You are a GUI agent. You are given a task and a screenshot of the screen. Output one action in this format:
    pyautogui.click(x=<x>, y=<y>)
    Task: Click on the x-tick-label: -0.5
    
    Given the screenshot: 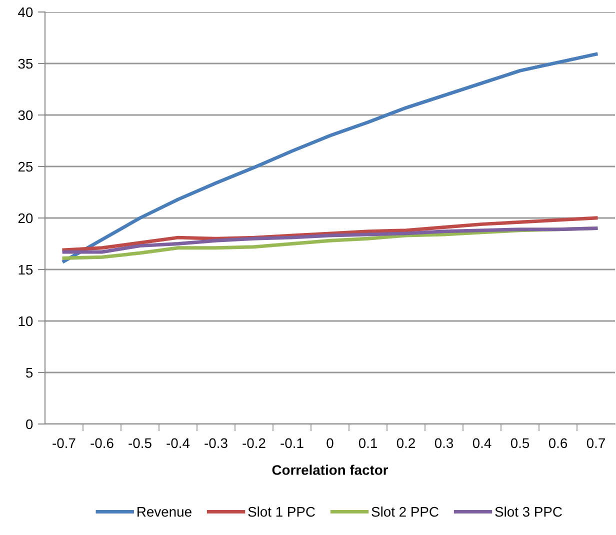 What is the action you would take?
    pyautogui.click(x=140, y=443)
    